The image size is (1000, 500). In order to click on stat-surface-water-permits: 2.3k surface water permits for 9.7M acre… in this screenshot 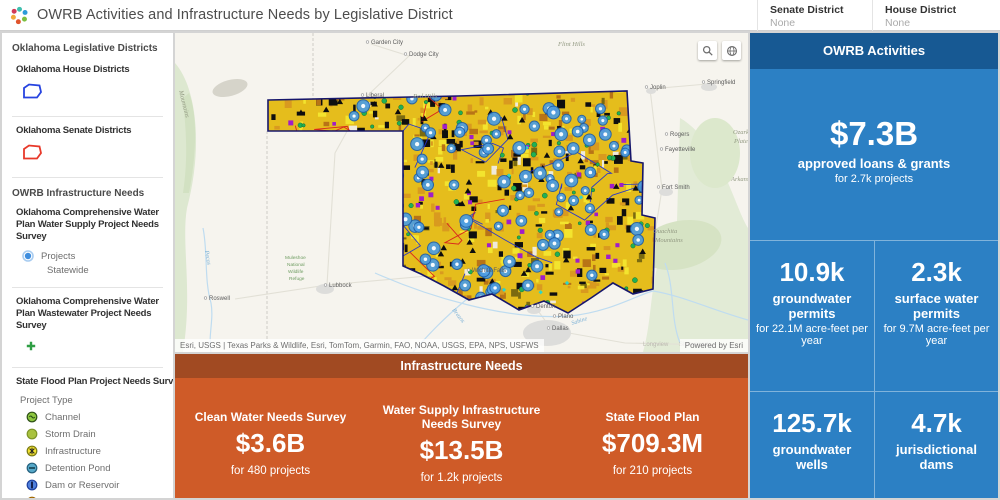, I will do `click(936, 316)`.